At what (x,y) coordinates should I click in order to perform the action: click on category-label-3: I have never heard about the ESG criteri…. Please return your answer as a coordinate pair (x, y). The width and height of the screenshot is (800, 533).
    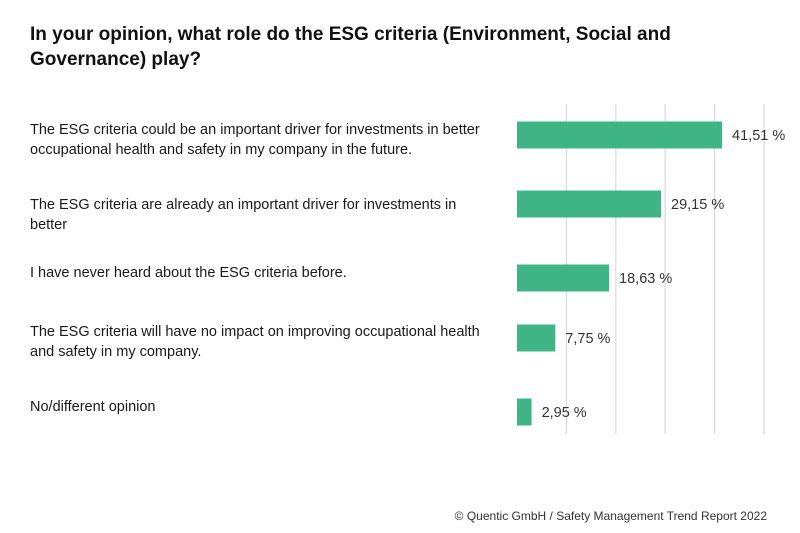
    Looking at the image, I should click on (188, 273).